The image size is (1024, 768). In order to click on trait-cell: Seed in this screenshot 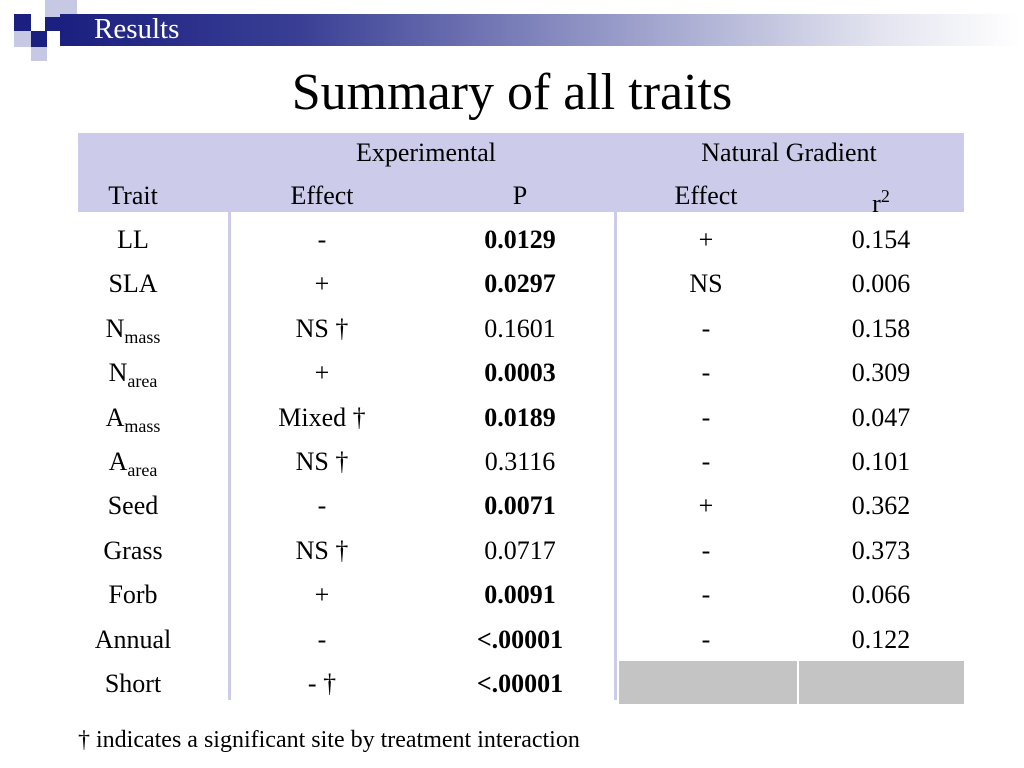, I will do `click(133, 506)`.